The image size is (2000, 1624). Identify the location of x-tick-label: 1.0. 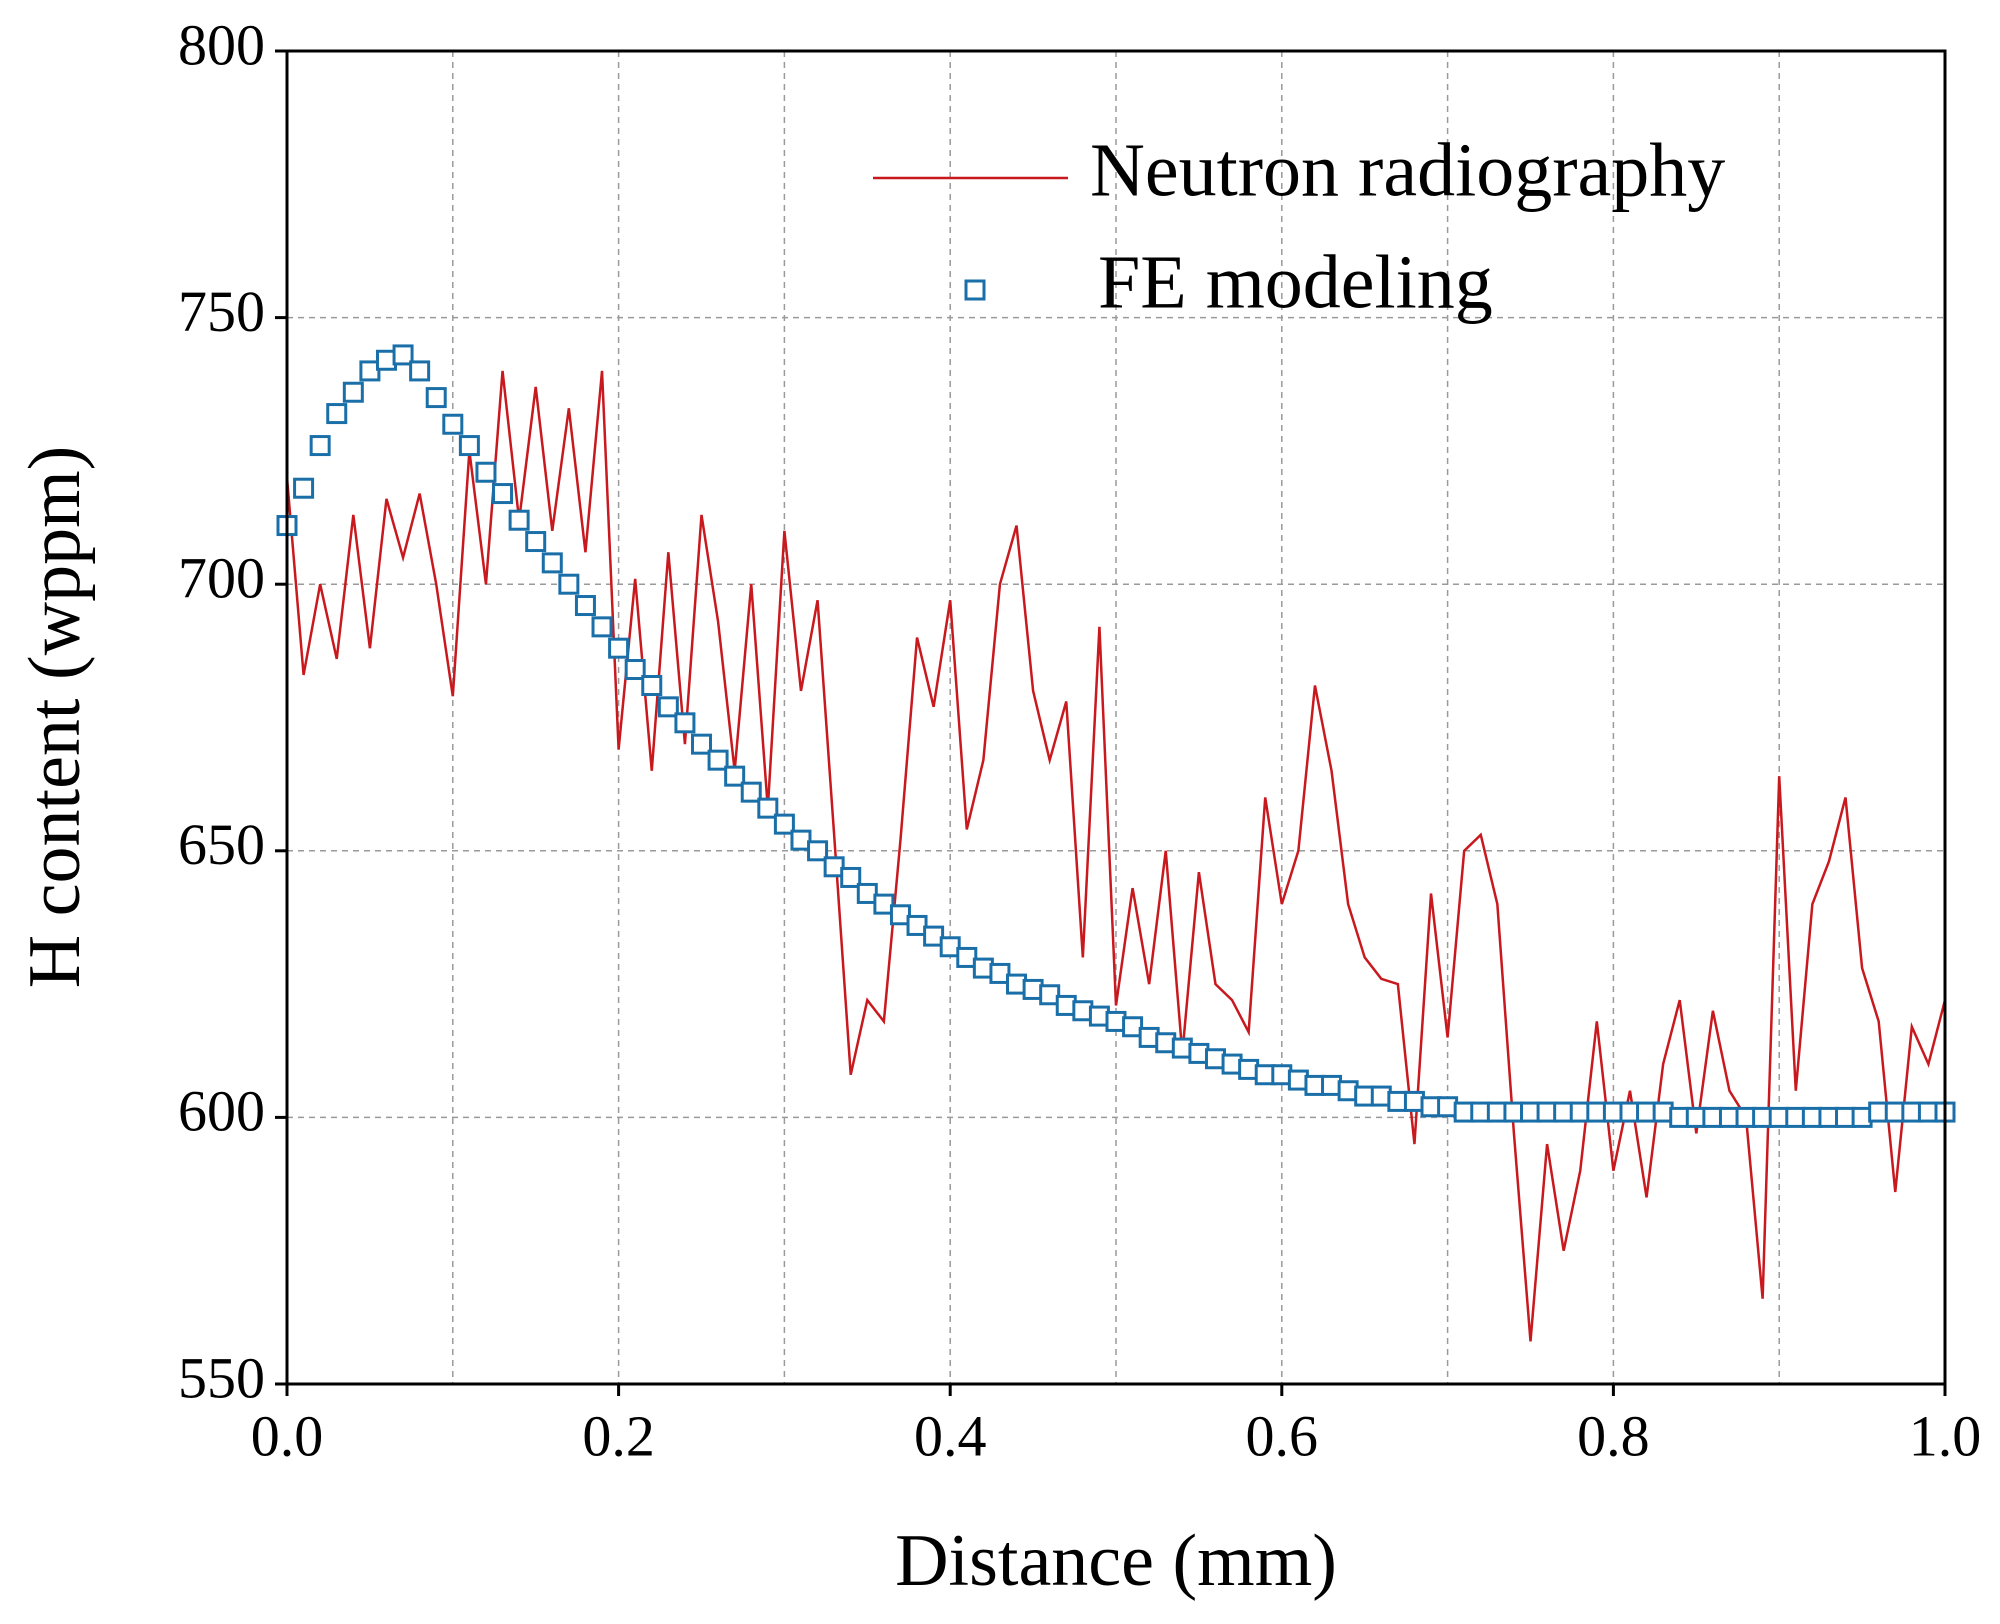
(1945, 1435).